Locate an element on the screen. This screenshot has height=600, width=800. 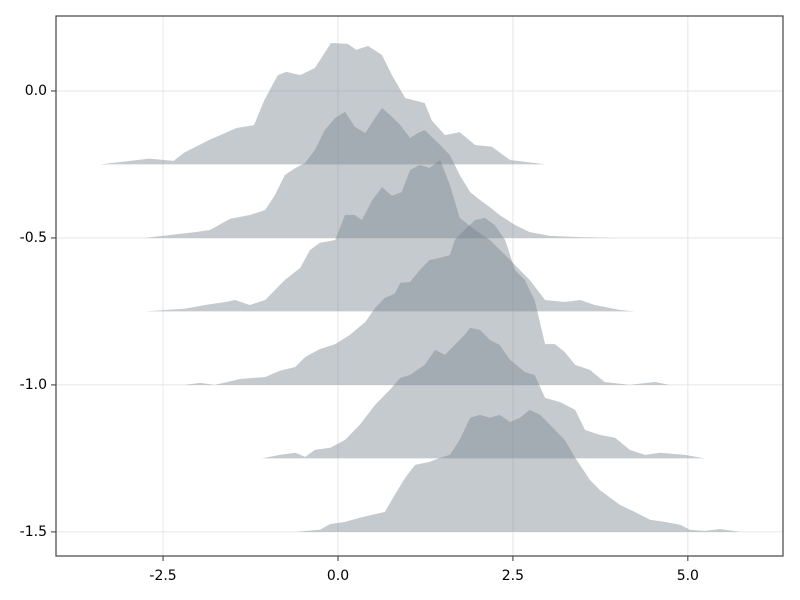
x-tick-label: 2.5 is located at coordinates (513, 576).